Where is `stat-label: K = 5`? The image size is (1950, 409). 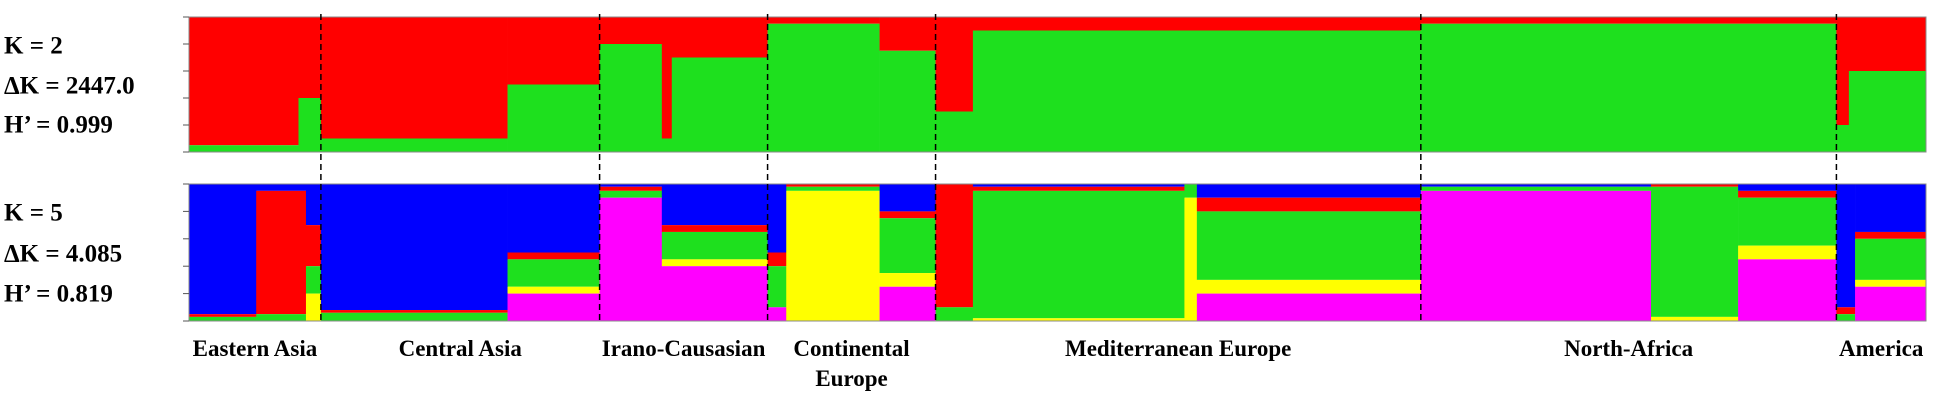
stat-label: K = 5 is located at coordinates (33, 213).